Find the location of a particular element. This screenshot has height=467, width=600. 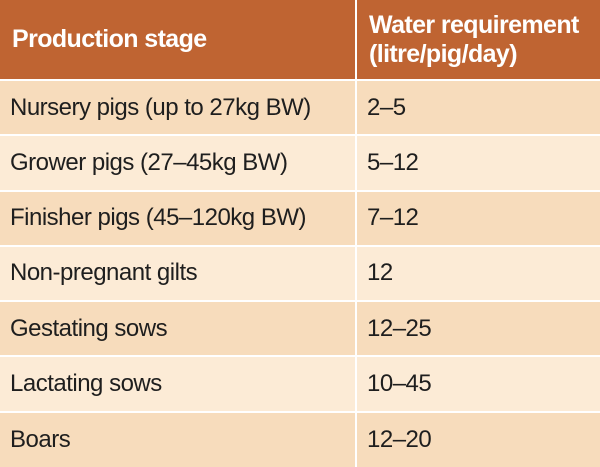

table-row: Non-pregnant gilts 12 is located at coordinates (300, 273).